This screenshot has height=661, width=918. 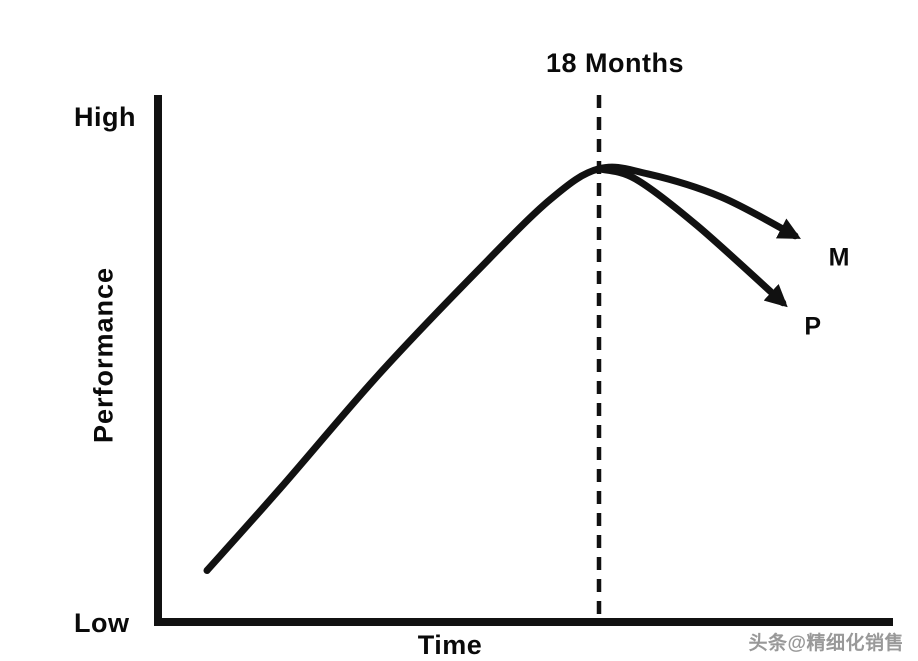 What do you see at coordinates (450, 645) in the screenshot?
I see `x-axis-title: Time` at bounding box center [450, 645].